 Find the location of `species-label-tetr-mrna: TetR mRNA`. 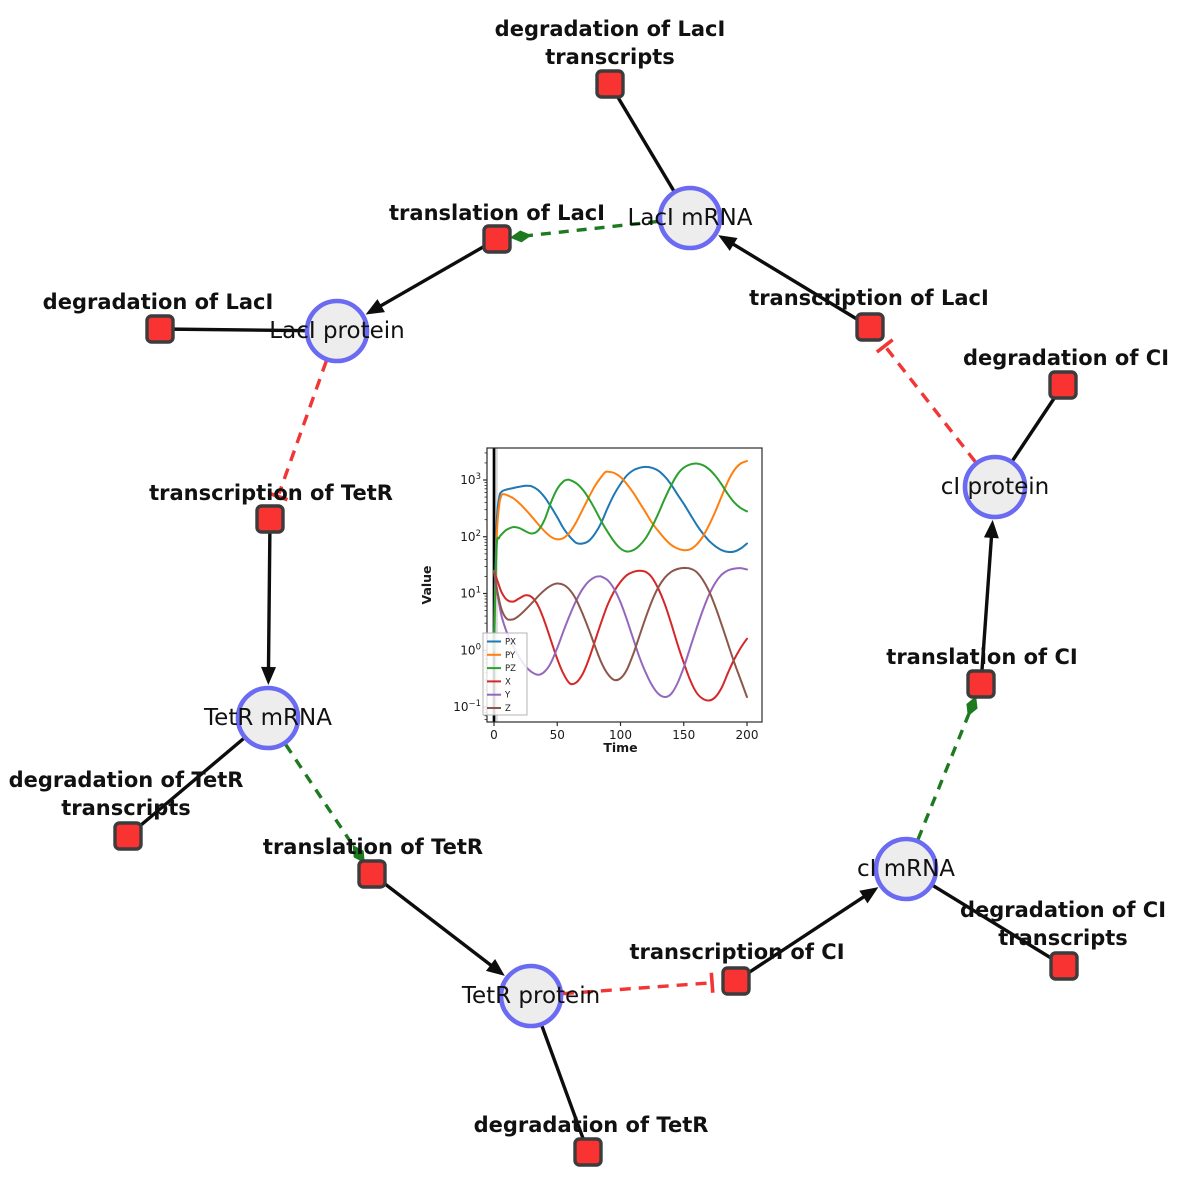

species-label-tetr-mrna: TetR mRNA is located at coordinates (267, 718).